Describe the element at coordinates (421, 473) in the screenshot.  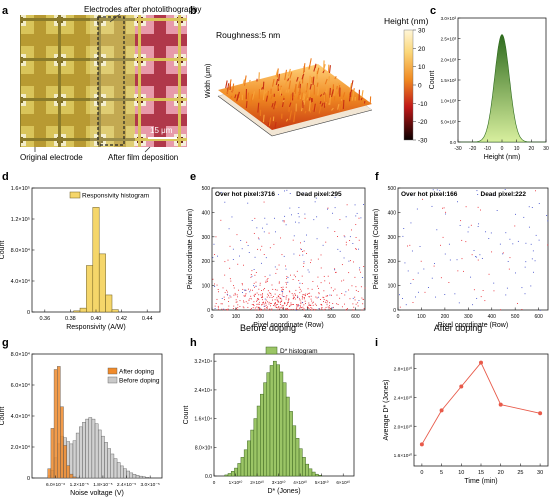
I see `i-xtick-label: 0` at that location.